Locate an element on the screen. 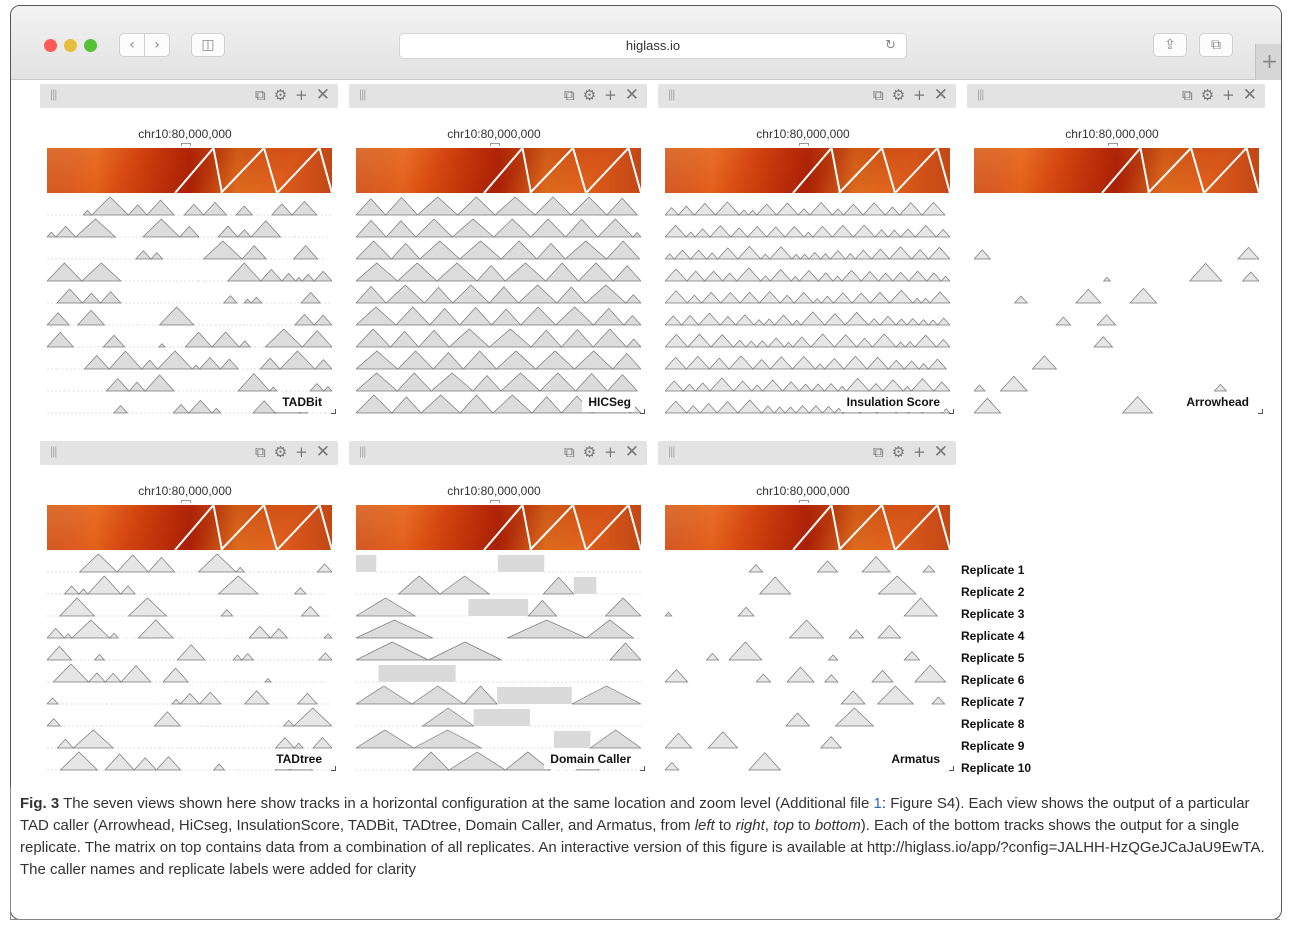 The image size is (1290, 927). sidebar-button: ◫ is located at coordinates (208, 45).